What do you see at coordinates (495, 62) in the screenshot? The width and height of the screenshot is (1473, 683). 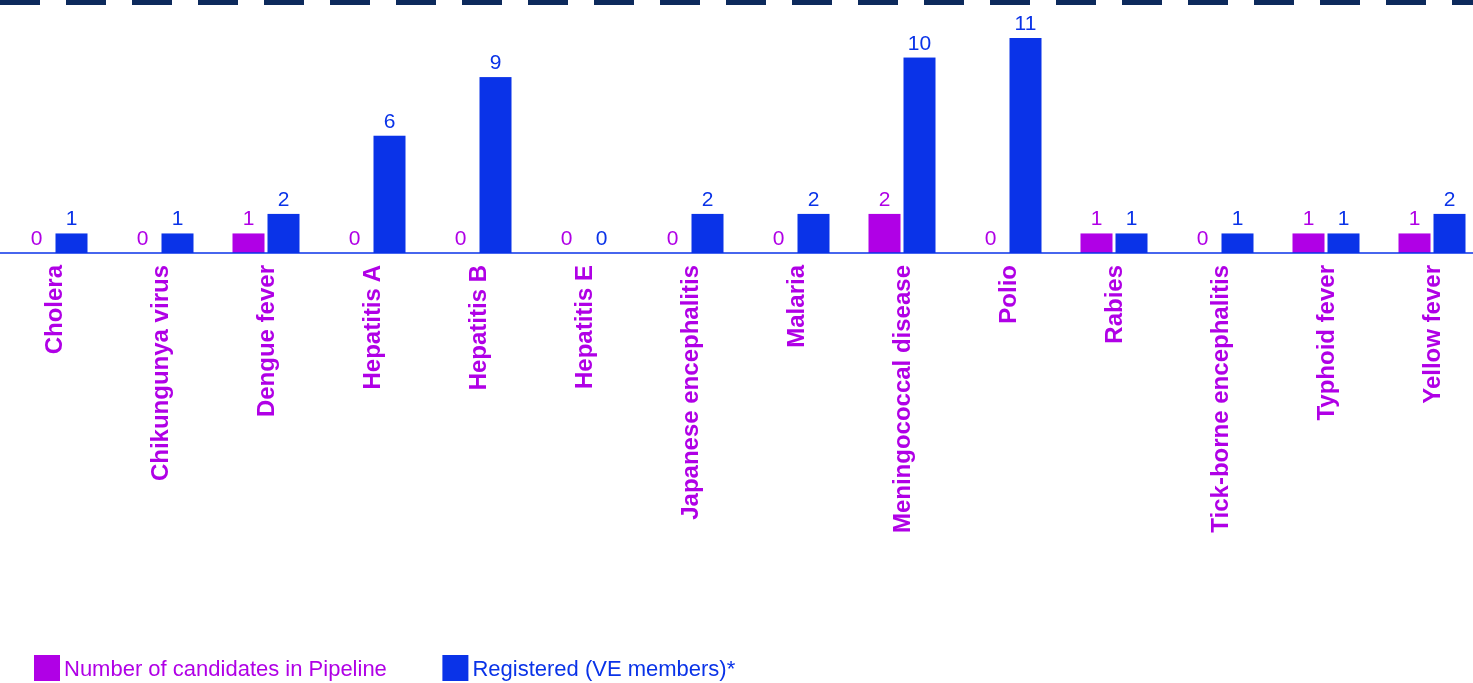 I see `data-label: 9` at bounding box center [495, 62].